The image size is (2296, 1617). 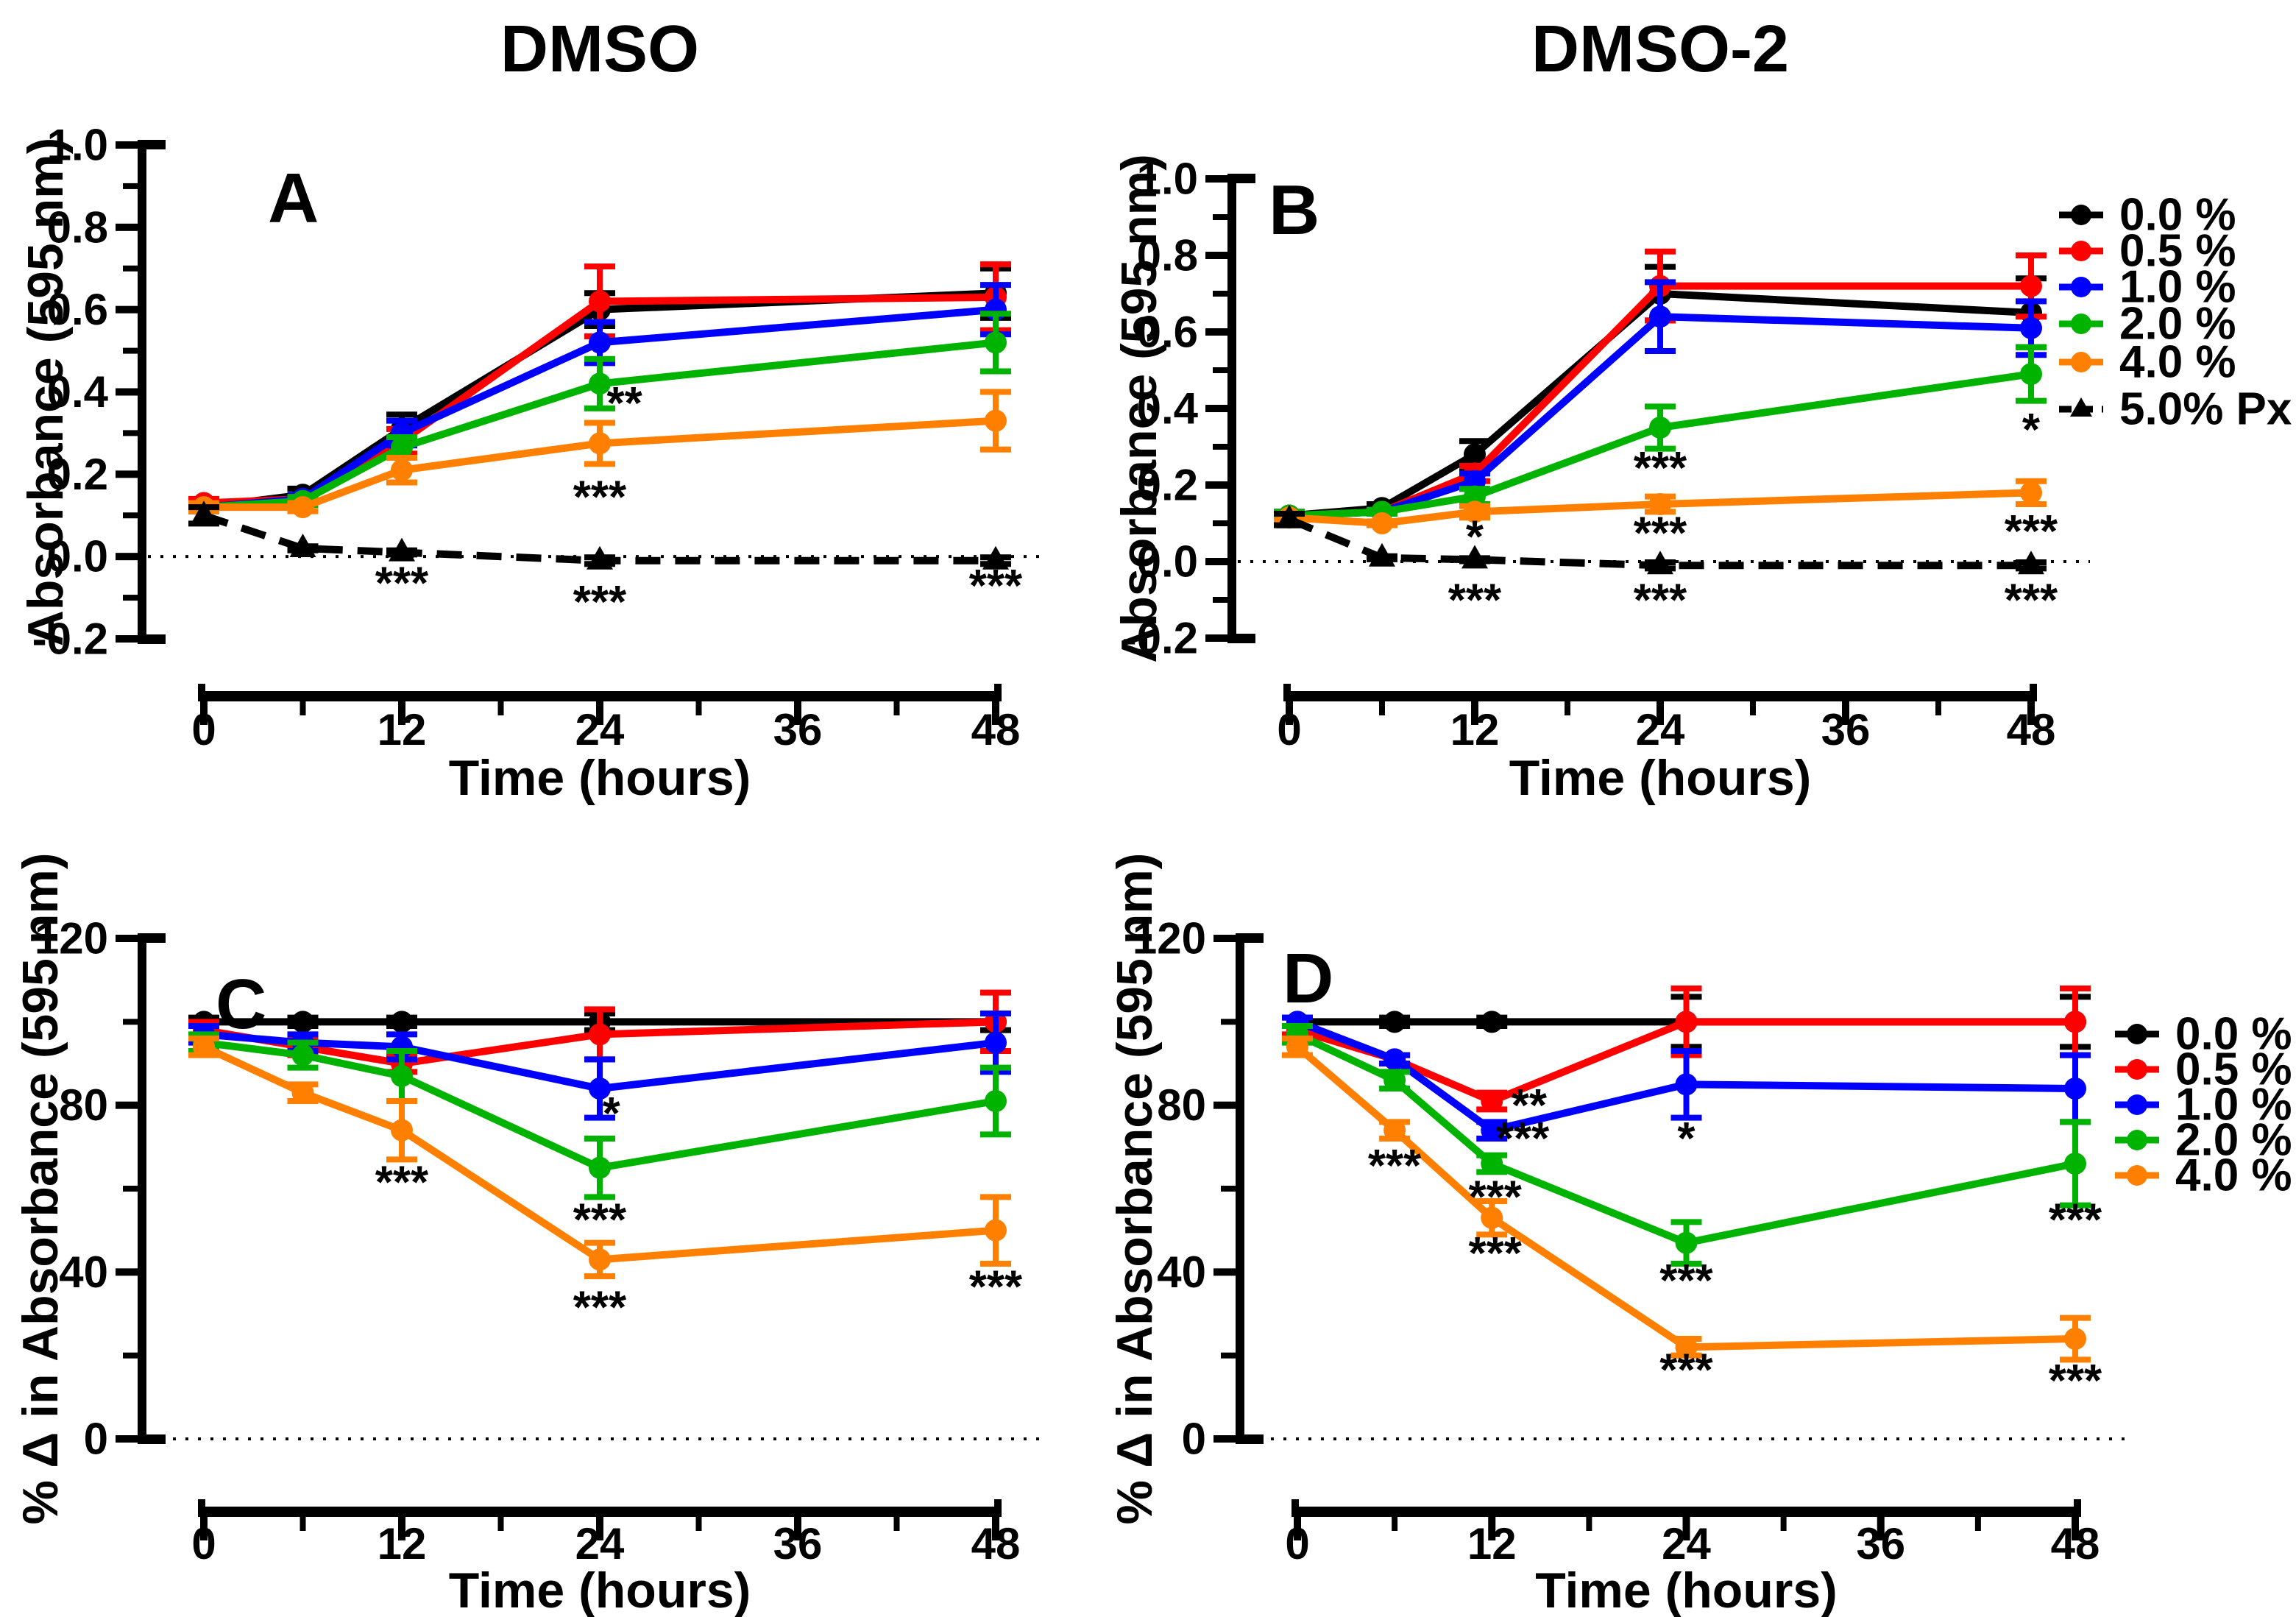 I want to click on panel-letter: C, so click(x=241, y=1004).